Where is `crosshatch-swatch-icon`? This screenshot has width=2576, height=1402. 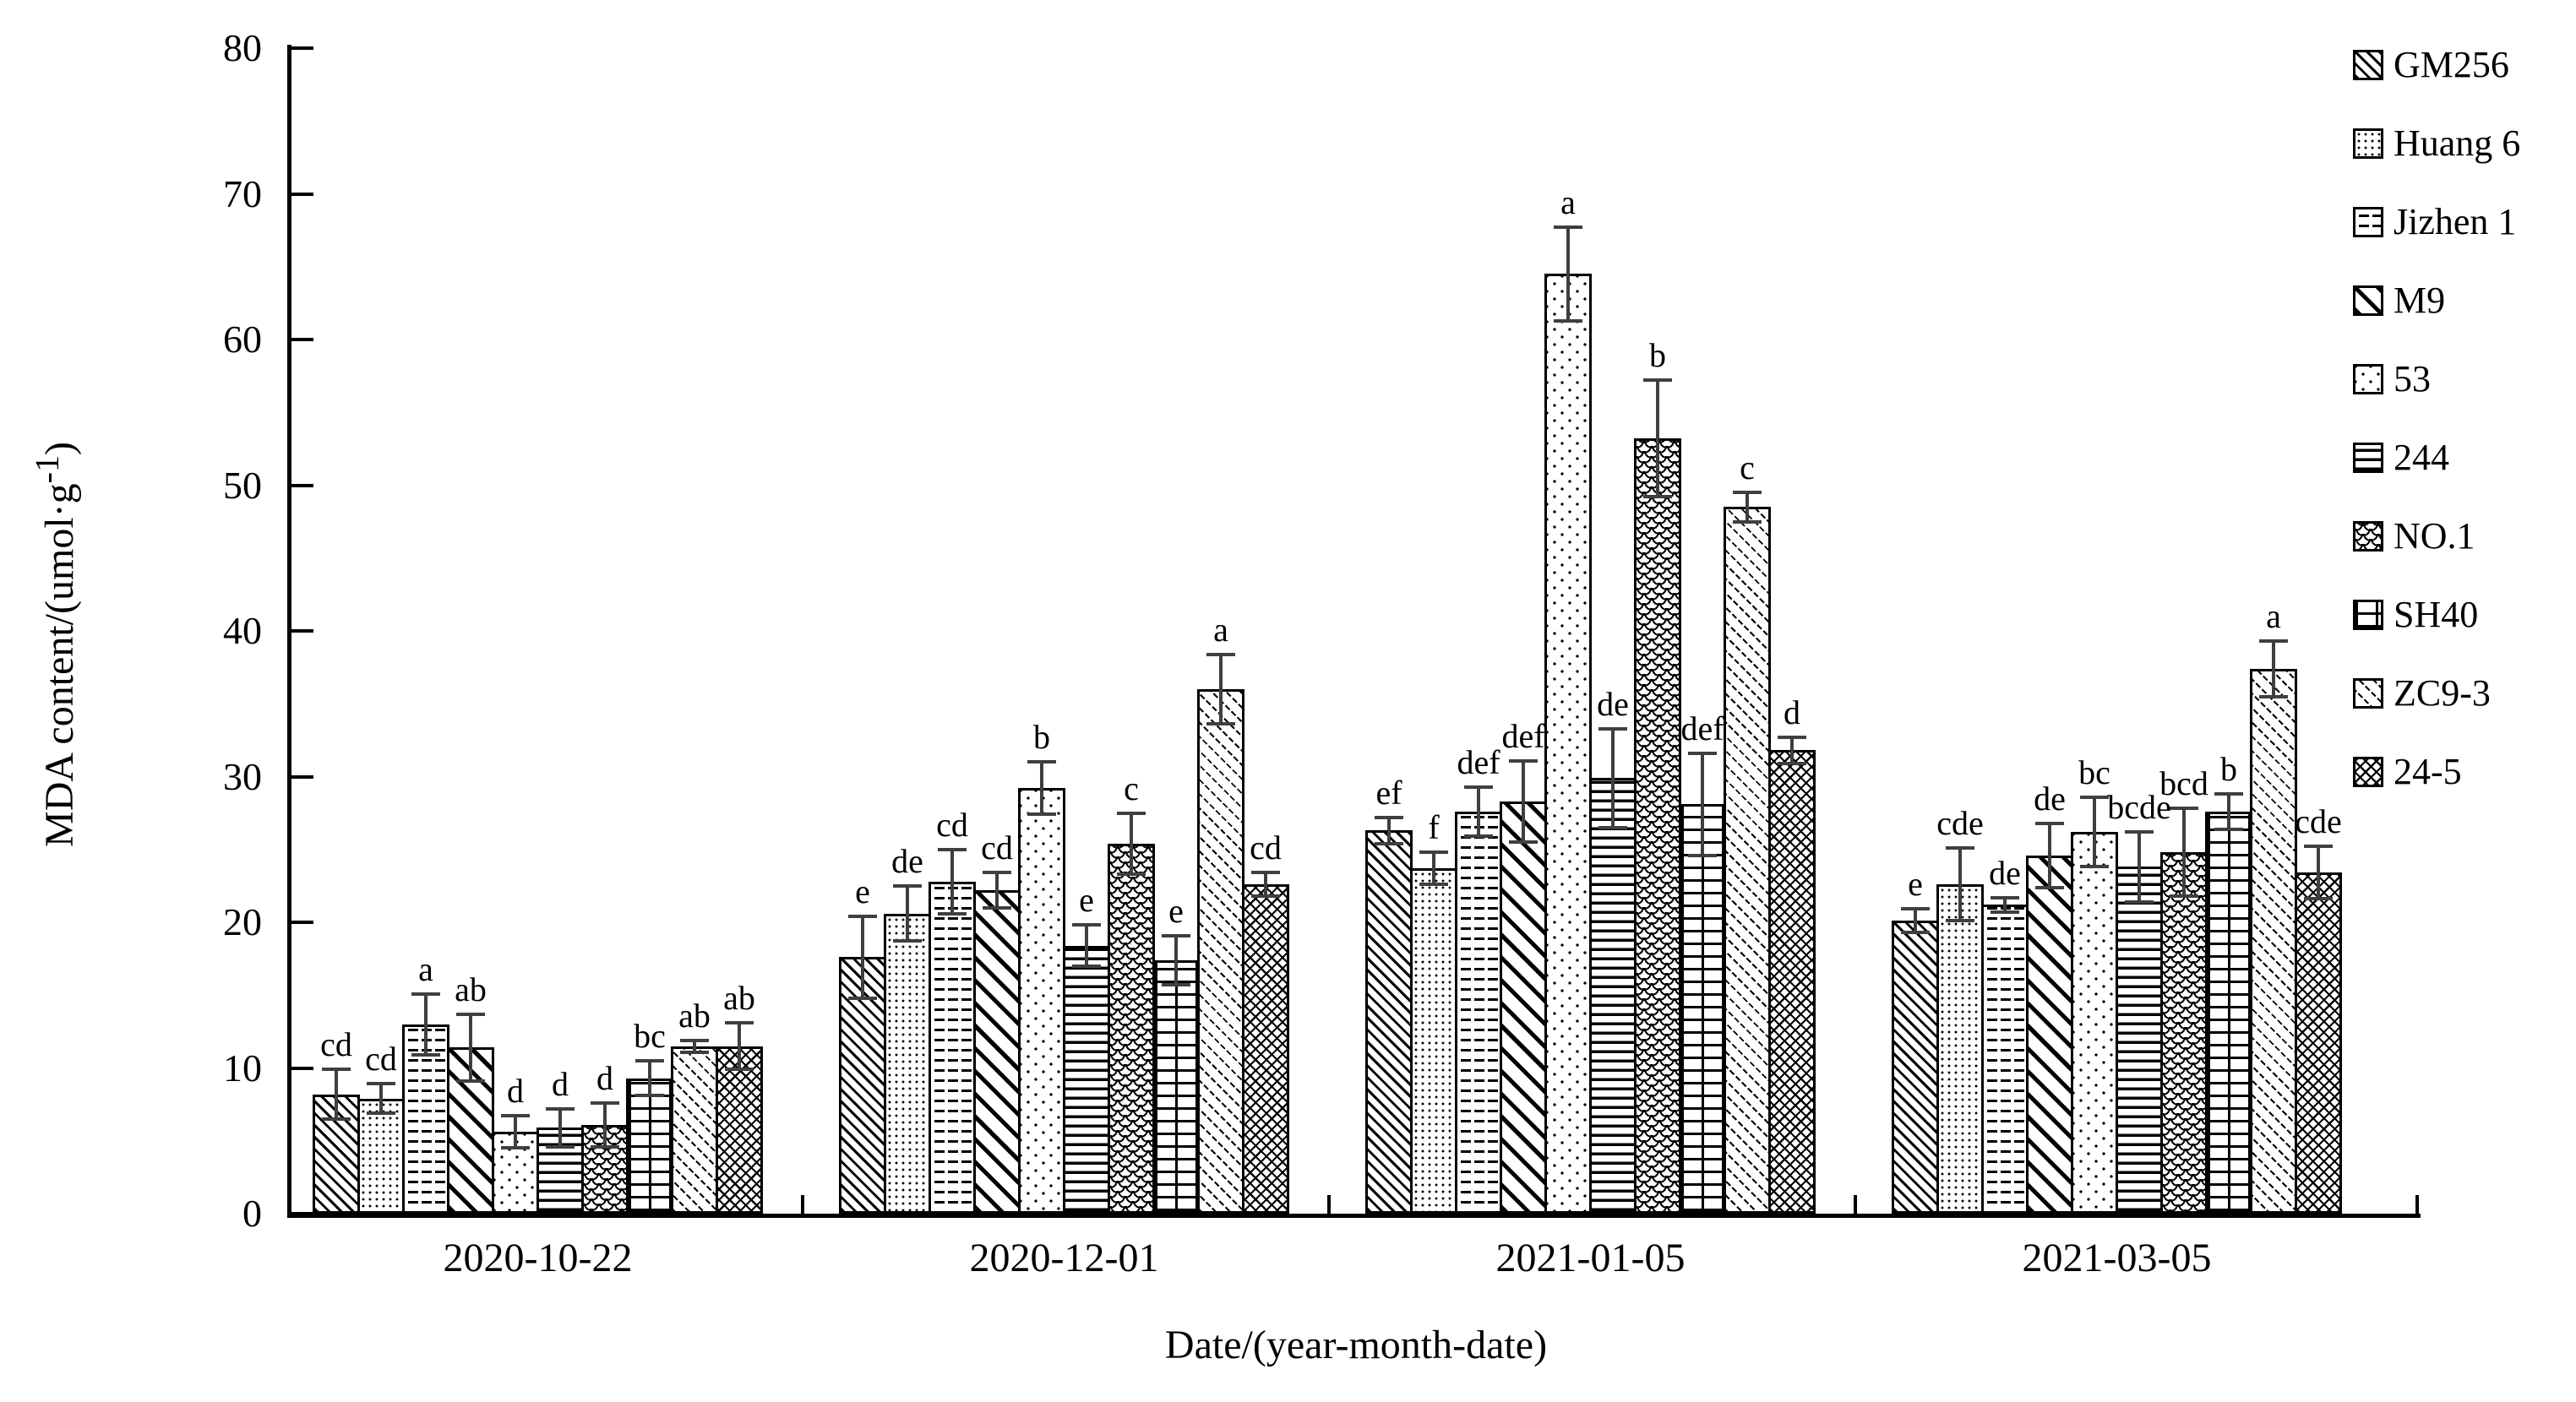
crosshatch-swatch-icon is located at coordinates (2368, 771).